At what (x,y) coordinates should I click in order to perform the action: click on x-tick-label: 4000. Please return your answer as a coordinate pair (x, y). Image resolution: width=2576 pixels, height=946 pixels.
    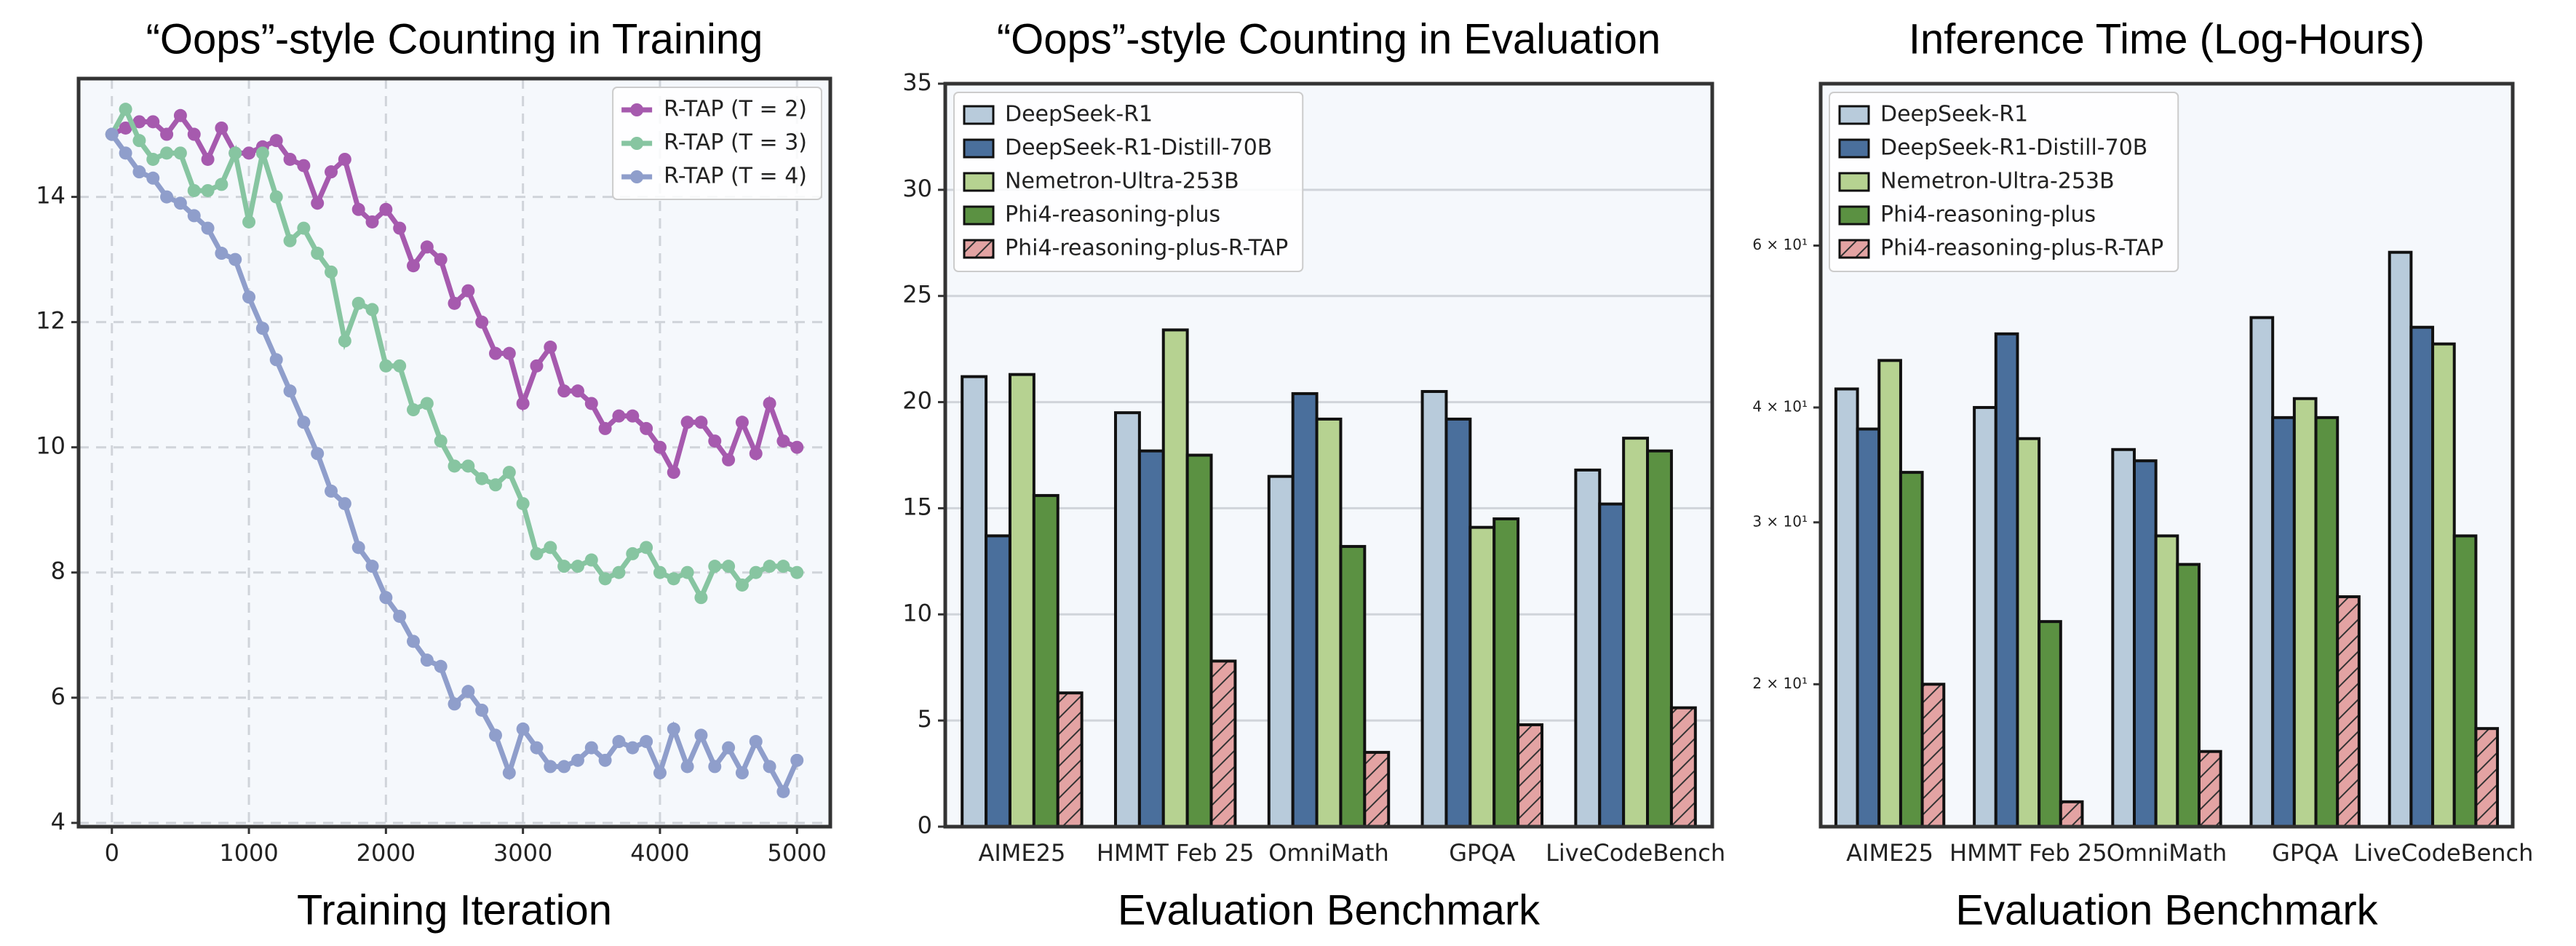
    Looking at the image, I should click on (659, 853).